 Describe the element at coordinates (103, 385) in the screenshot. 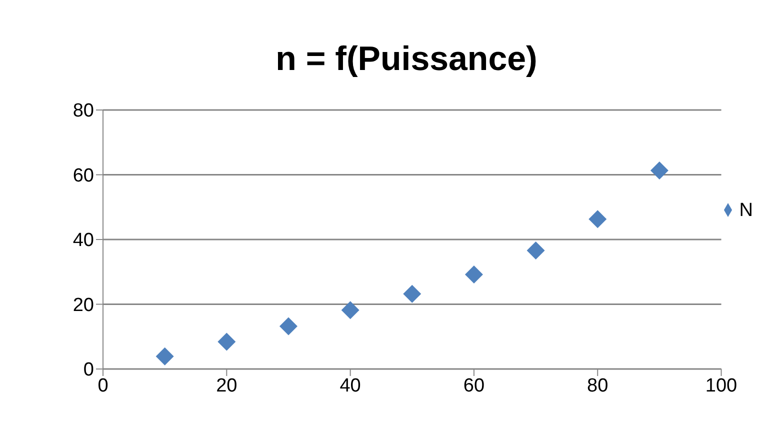

I see `x-tick-label: 0` at that location.